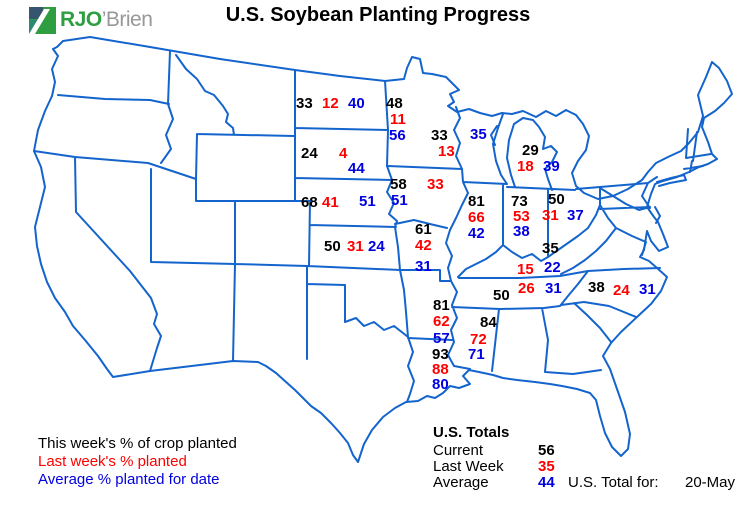 This screenshot has height=516, width=756. Describe the element at coordinates (423, 245) in the screenshot. I see `state-value-last_week: 42` at that location.